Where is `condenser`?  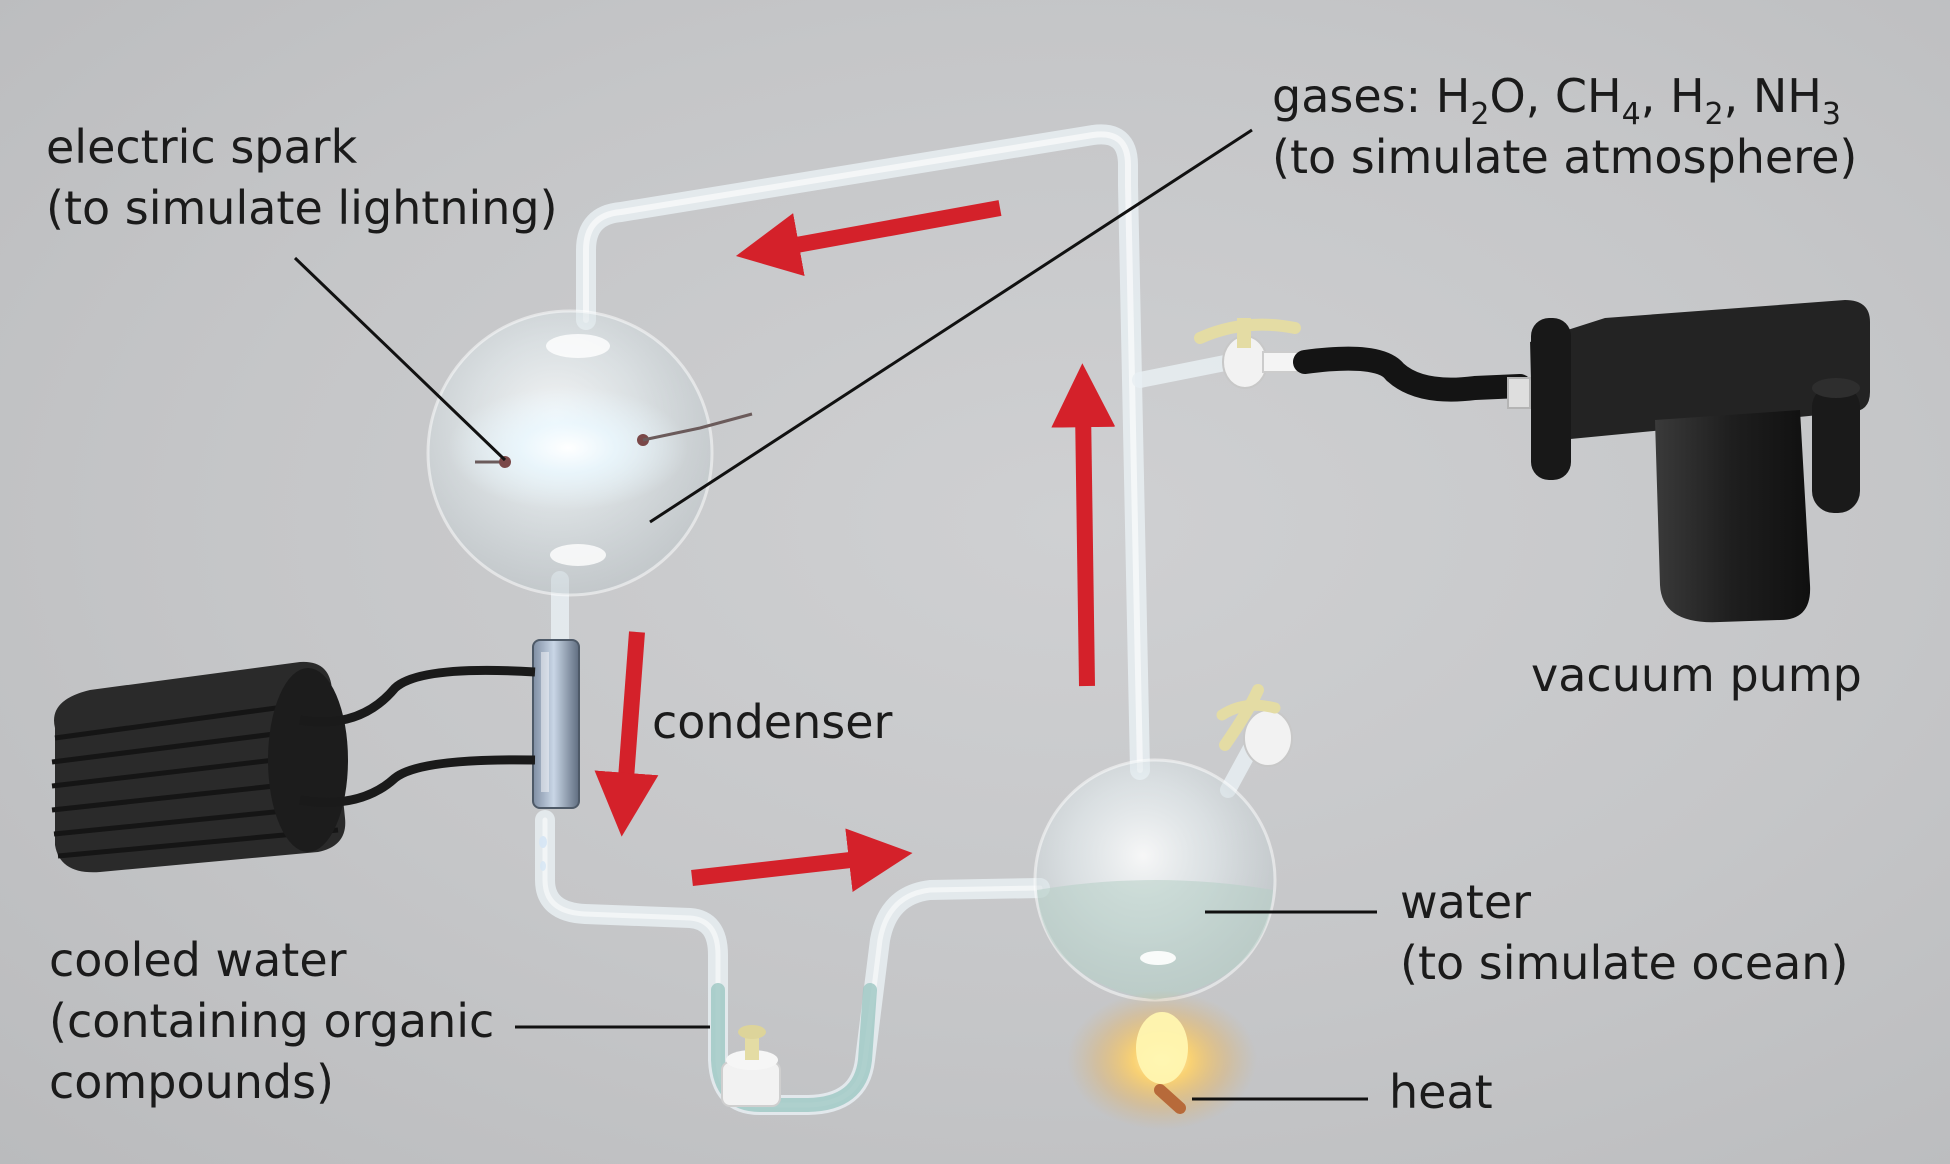 condenser is located at coordinates (556, 755).